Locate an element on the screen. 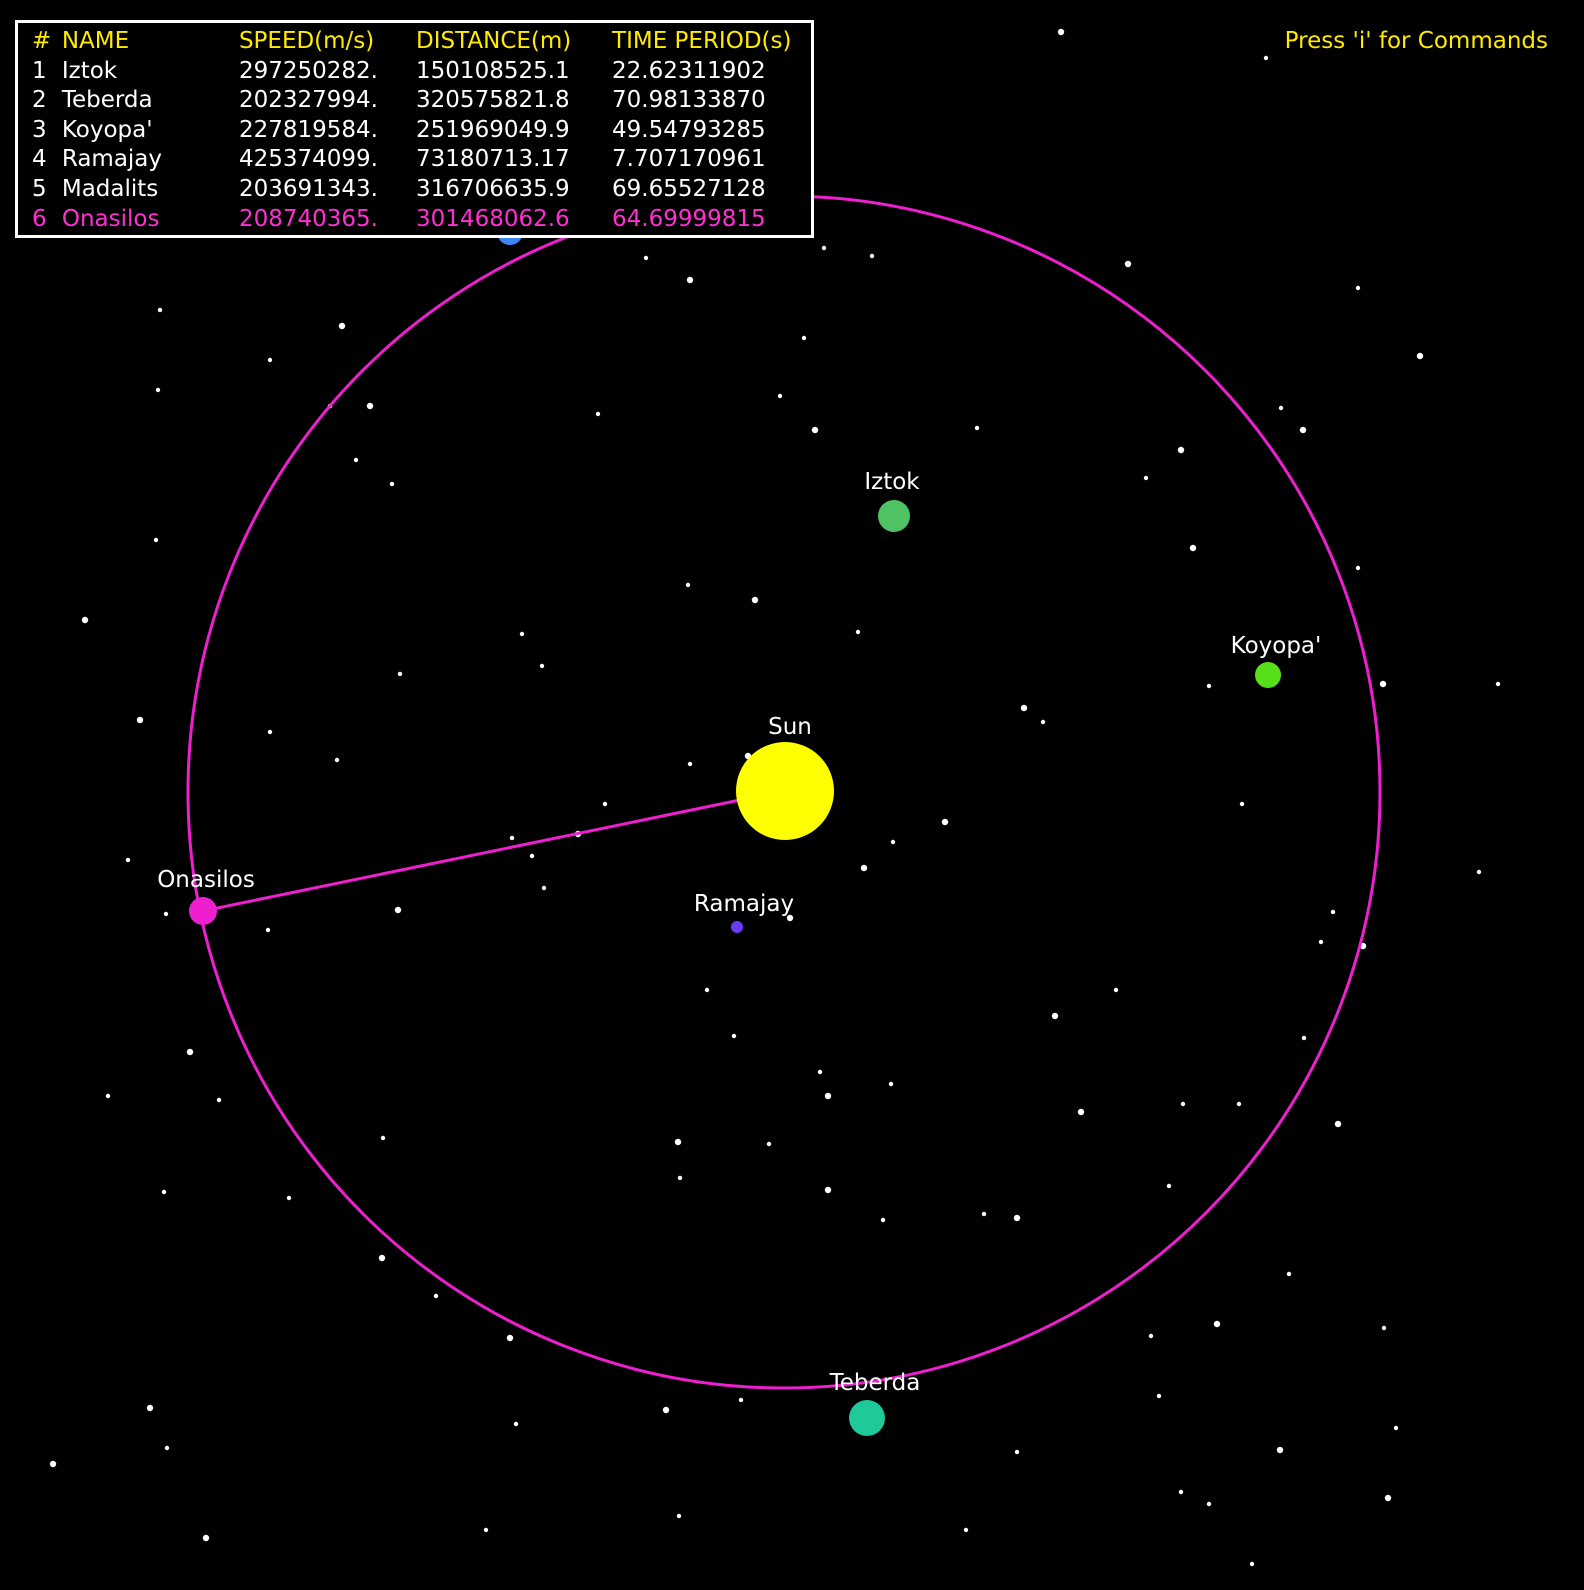 Image resolution: width=1584 pixels, height=1590 pixels. row-number: 5 is located at coordinates (39, 188).